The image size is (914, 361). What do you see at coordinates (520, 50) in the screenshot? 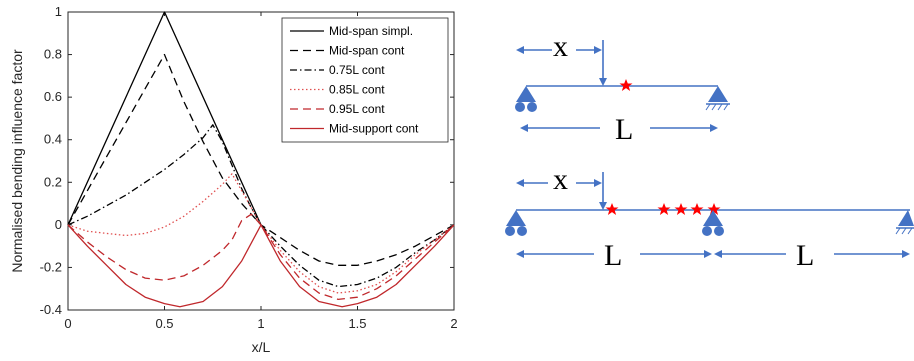
I see `x-dimension-left-arrowhead` at bounding box center [520, 50].